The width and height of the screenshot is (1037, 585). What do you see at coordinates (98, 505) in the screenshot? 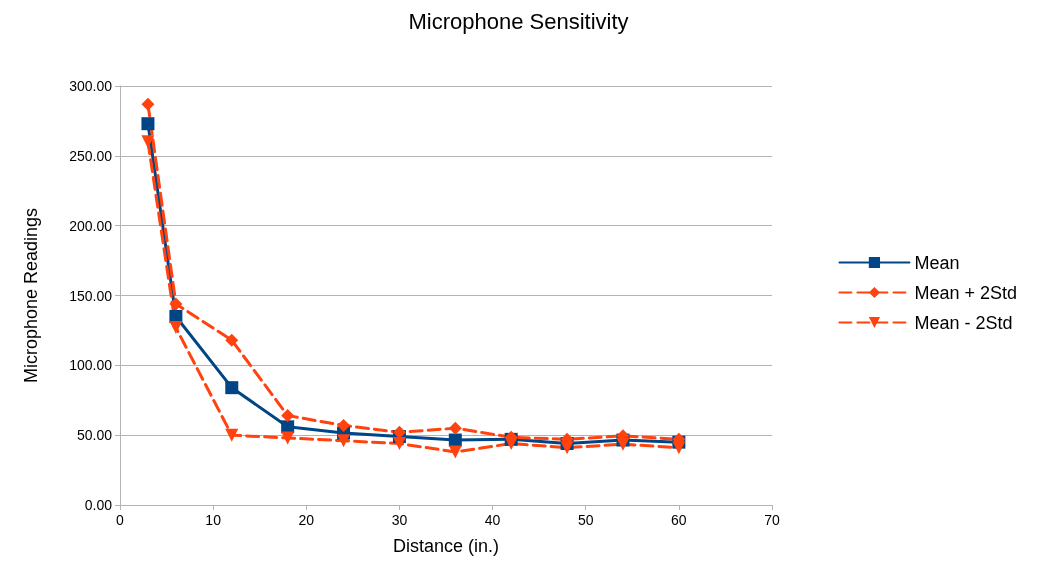
I see `y-tick-label: 0.00` at bounding box center [98, 505].